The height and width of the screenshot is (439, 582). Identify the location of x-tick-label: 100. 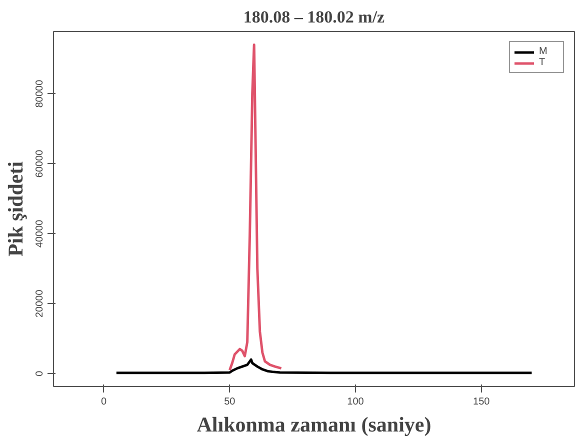
(355, 402).